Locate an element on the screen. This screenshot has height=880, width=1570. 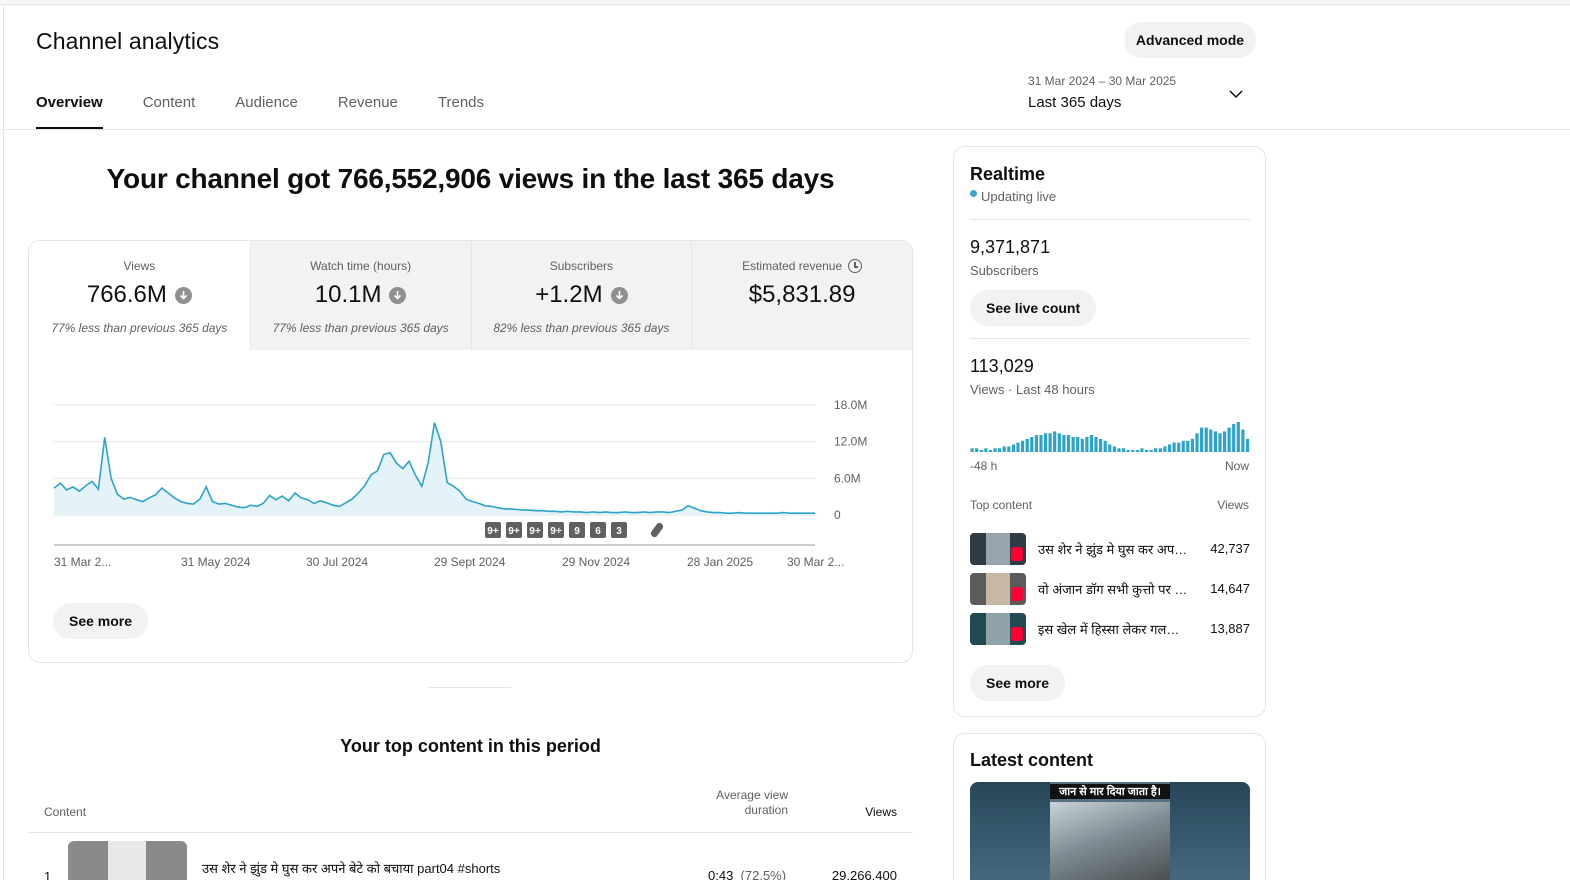
advanced-mode-button: Advanced mode is located at coordinates (1190, 40).